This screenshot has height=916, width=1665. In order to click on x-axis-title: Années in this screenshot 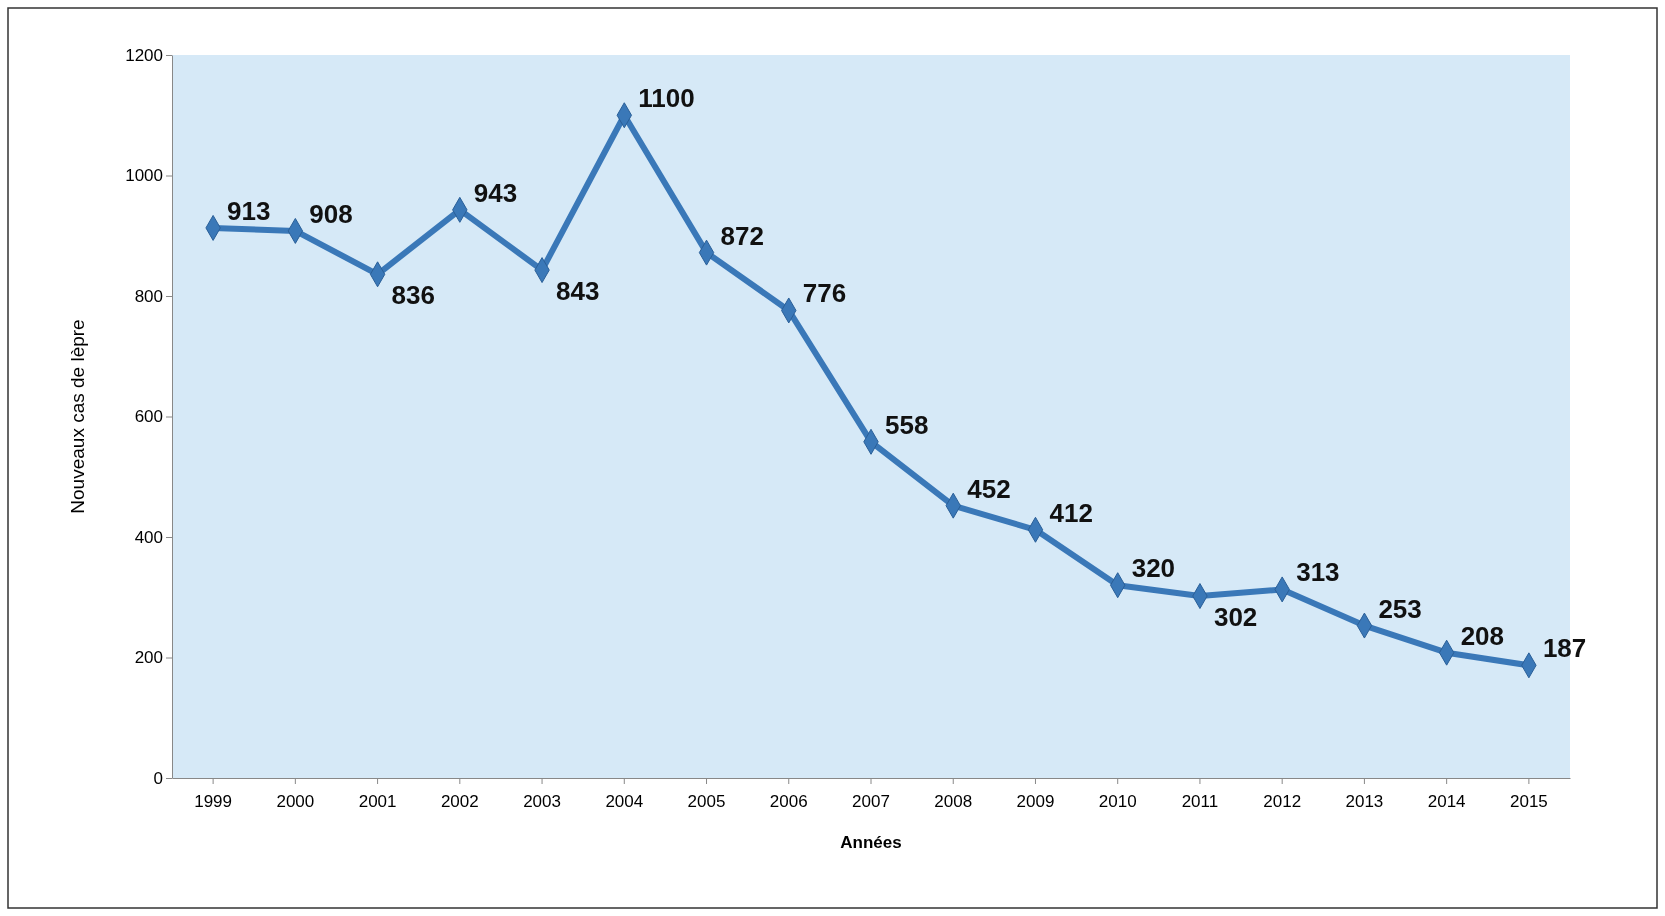, I will do `click(871, 842)`.